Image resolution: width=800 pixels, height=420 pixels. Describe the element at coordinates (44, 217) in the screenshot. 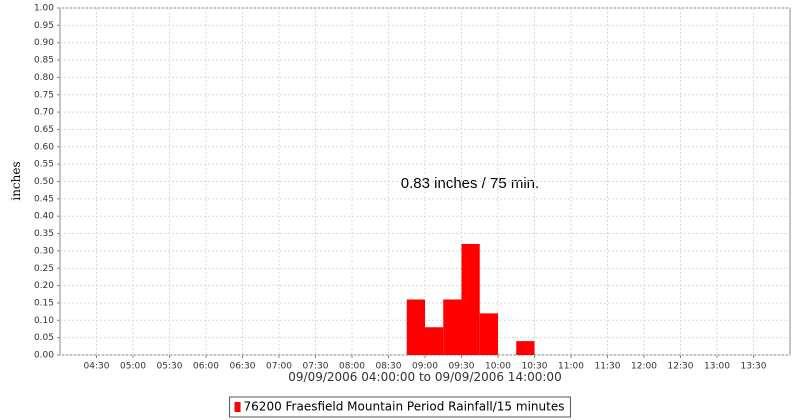

I see `y-tick-label: 0.40` at that location.